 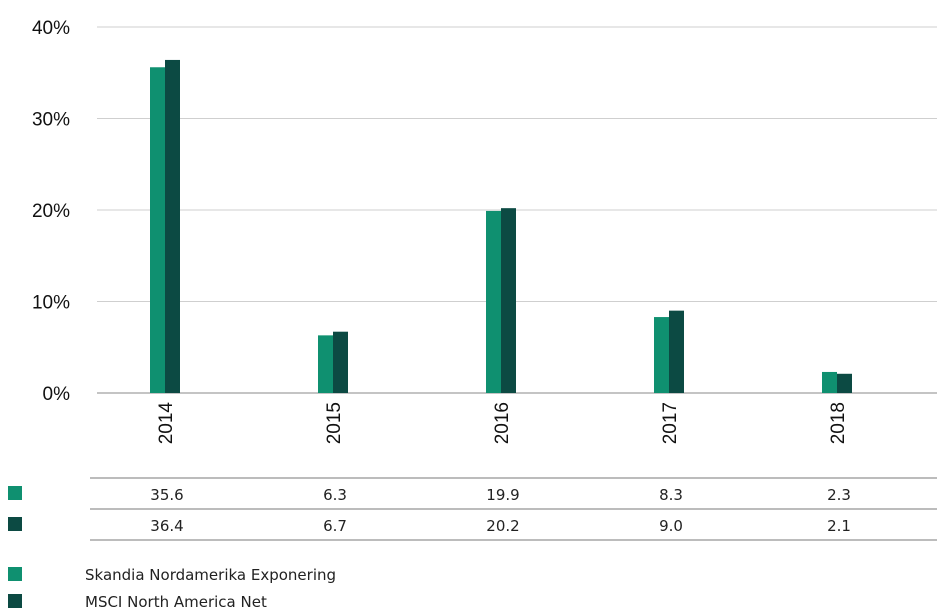 I want to click on x-tick-label: 2018, so click(x=838, y=423).